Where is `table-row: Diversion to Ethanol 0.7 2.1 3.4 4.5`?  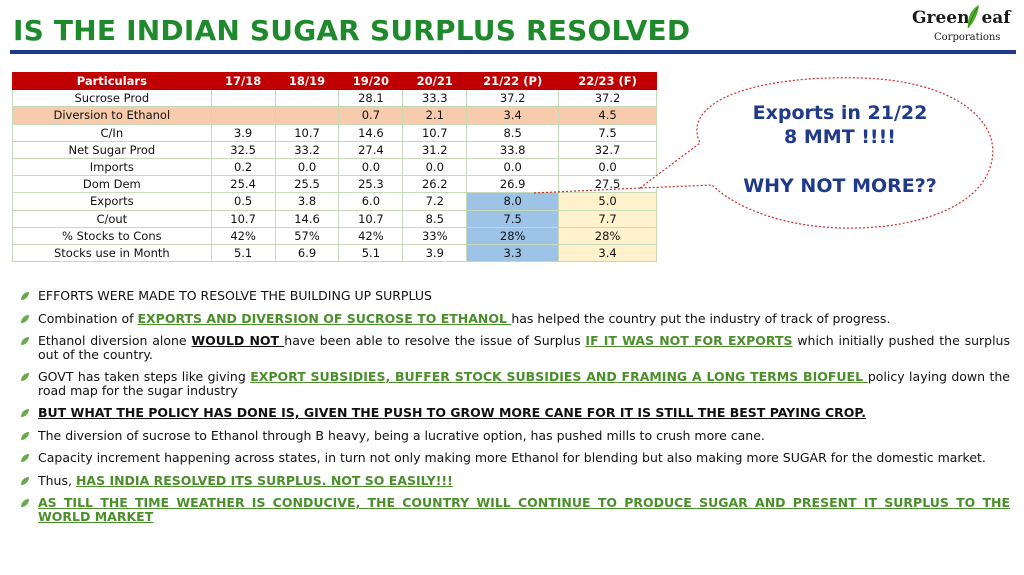
table-row: Diversion to Ethanol 0.7 2.1 3.4 4.5 is located at coordinates (334, 115).